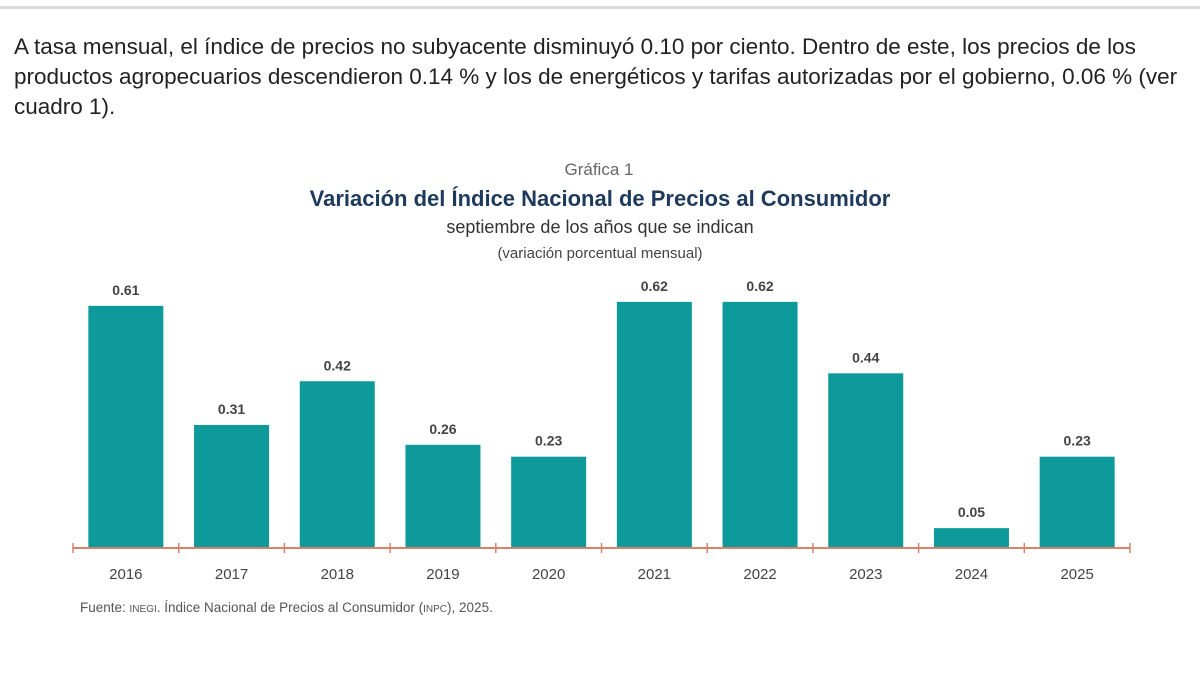 The height and width of the screenshot is (676, 1200). What do you see at coordinates (442, 429) in the screenshot?
I see `data-label-2019: 0.26` at bounding box center [442, 429].